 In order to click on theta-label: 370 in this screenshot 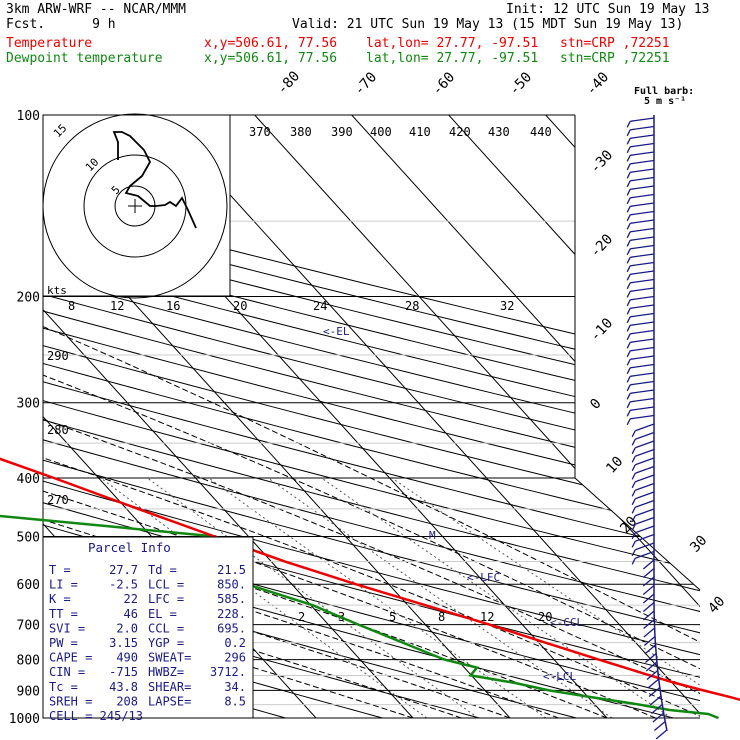, I will do `click(260, 132)`.